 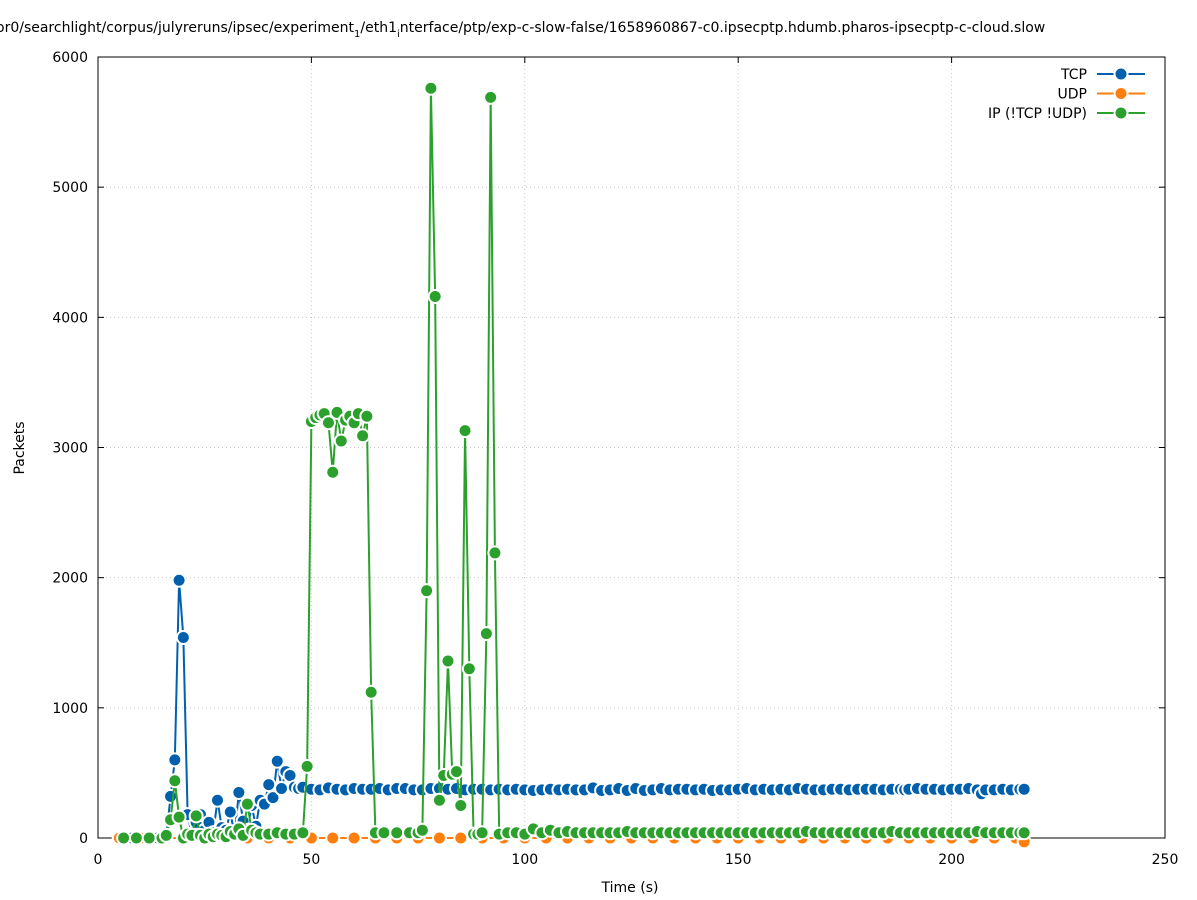 What do you see at coordinates (70, 318) in the screenshot?
I see `y-tick-label: 4000` at bounding box center [70, 318].